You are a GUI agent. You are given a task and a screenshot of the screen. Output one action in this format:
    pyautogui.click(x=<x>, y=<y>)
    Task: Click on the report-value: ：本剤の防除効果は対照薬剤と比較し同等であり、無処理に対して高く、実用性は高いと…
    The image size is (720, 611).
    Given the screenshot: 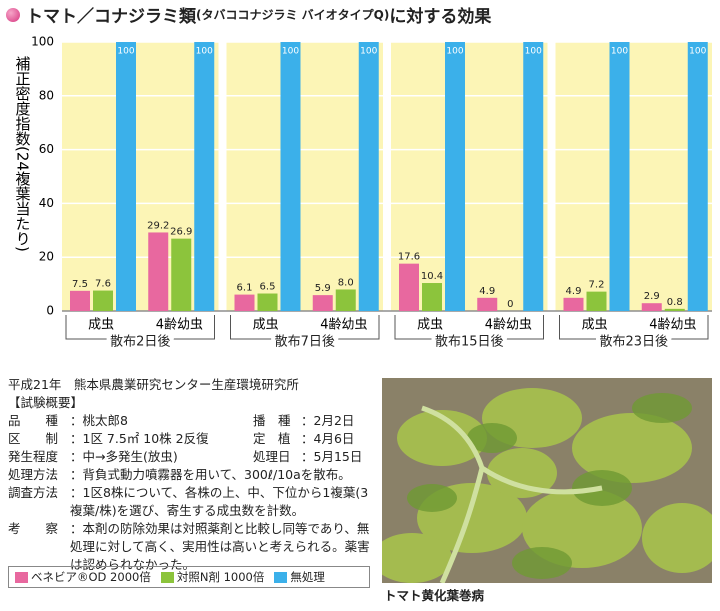 What is the action you would take?
    pyautogui.click(x=220, y=546)
    